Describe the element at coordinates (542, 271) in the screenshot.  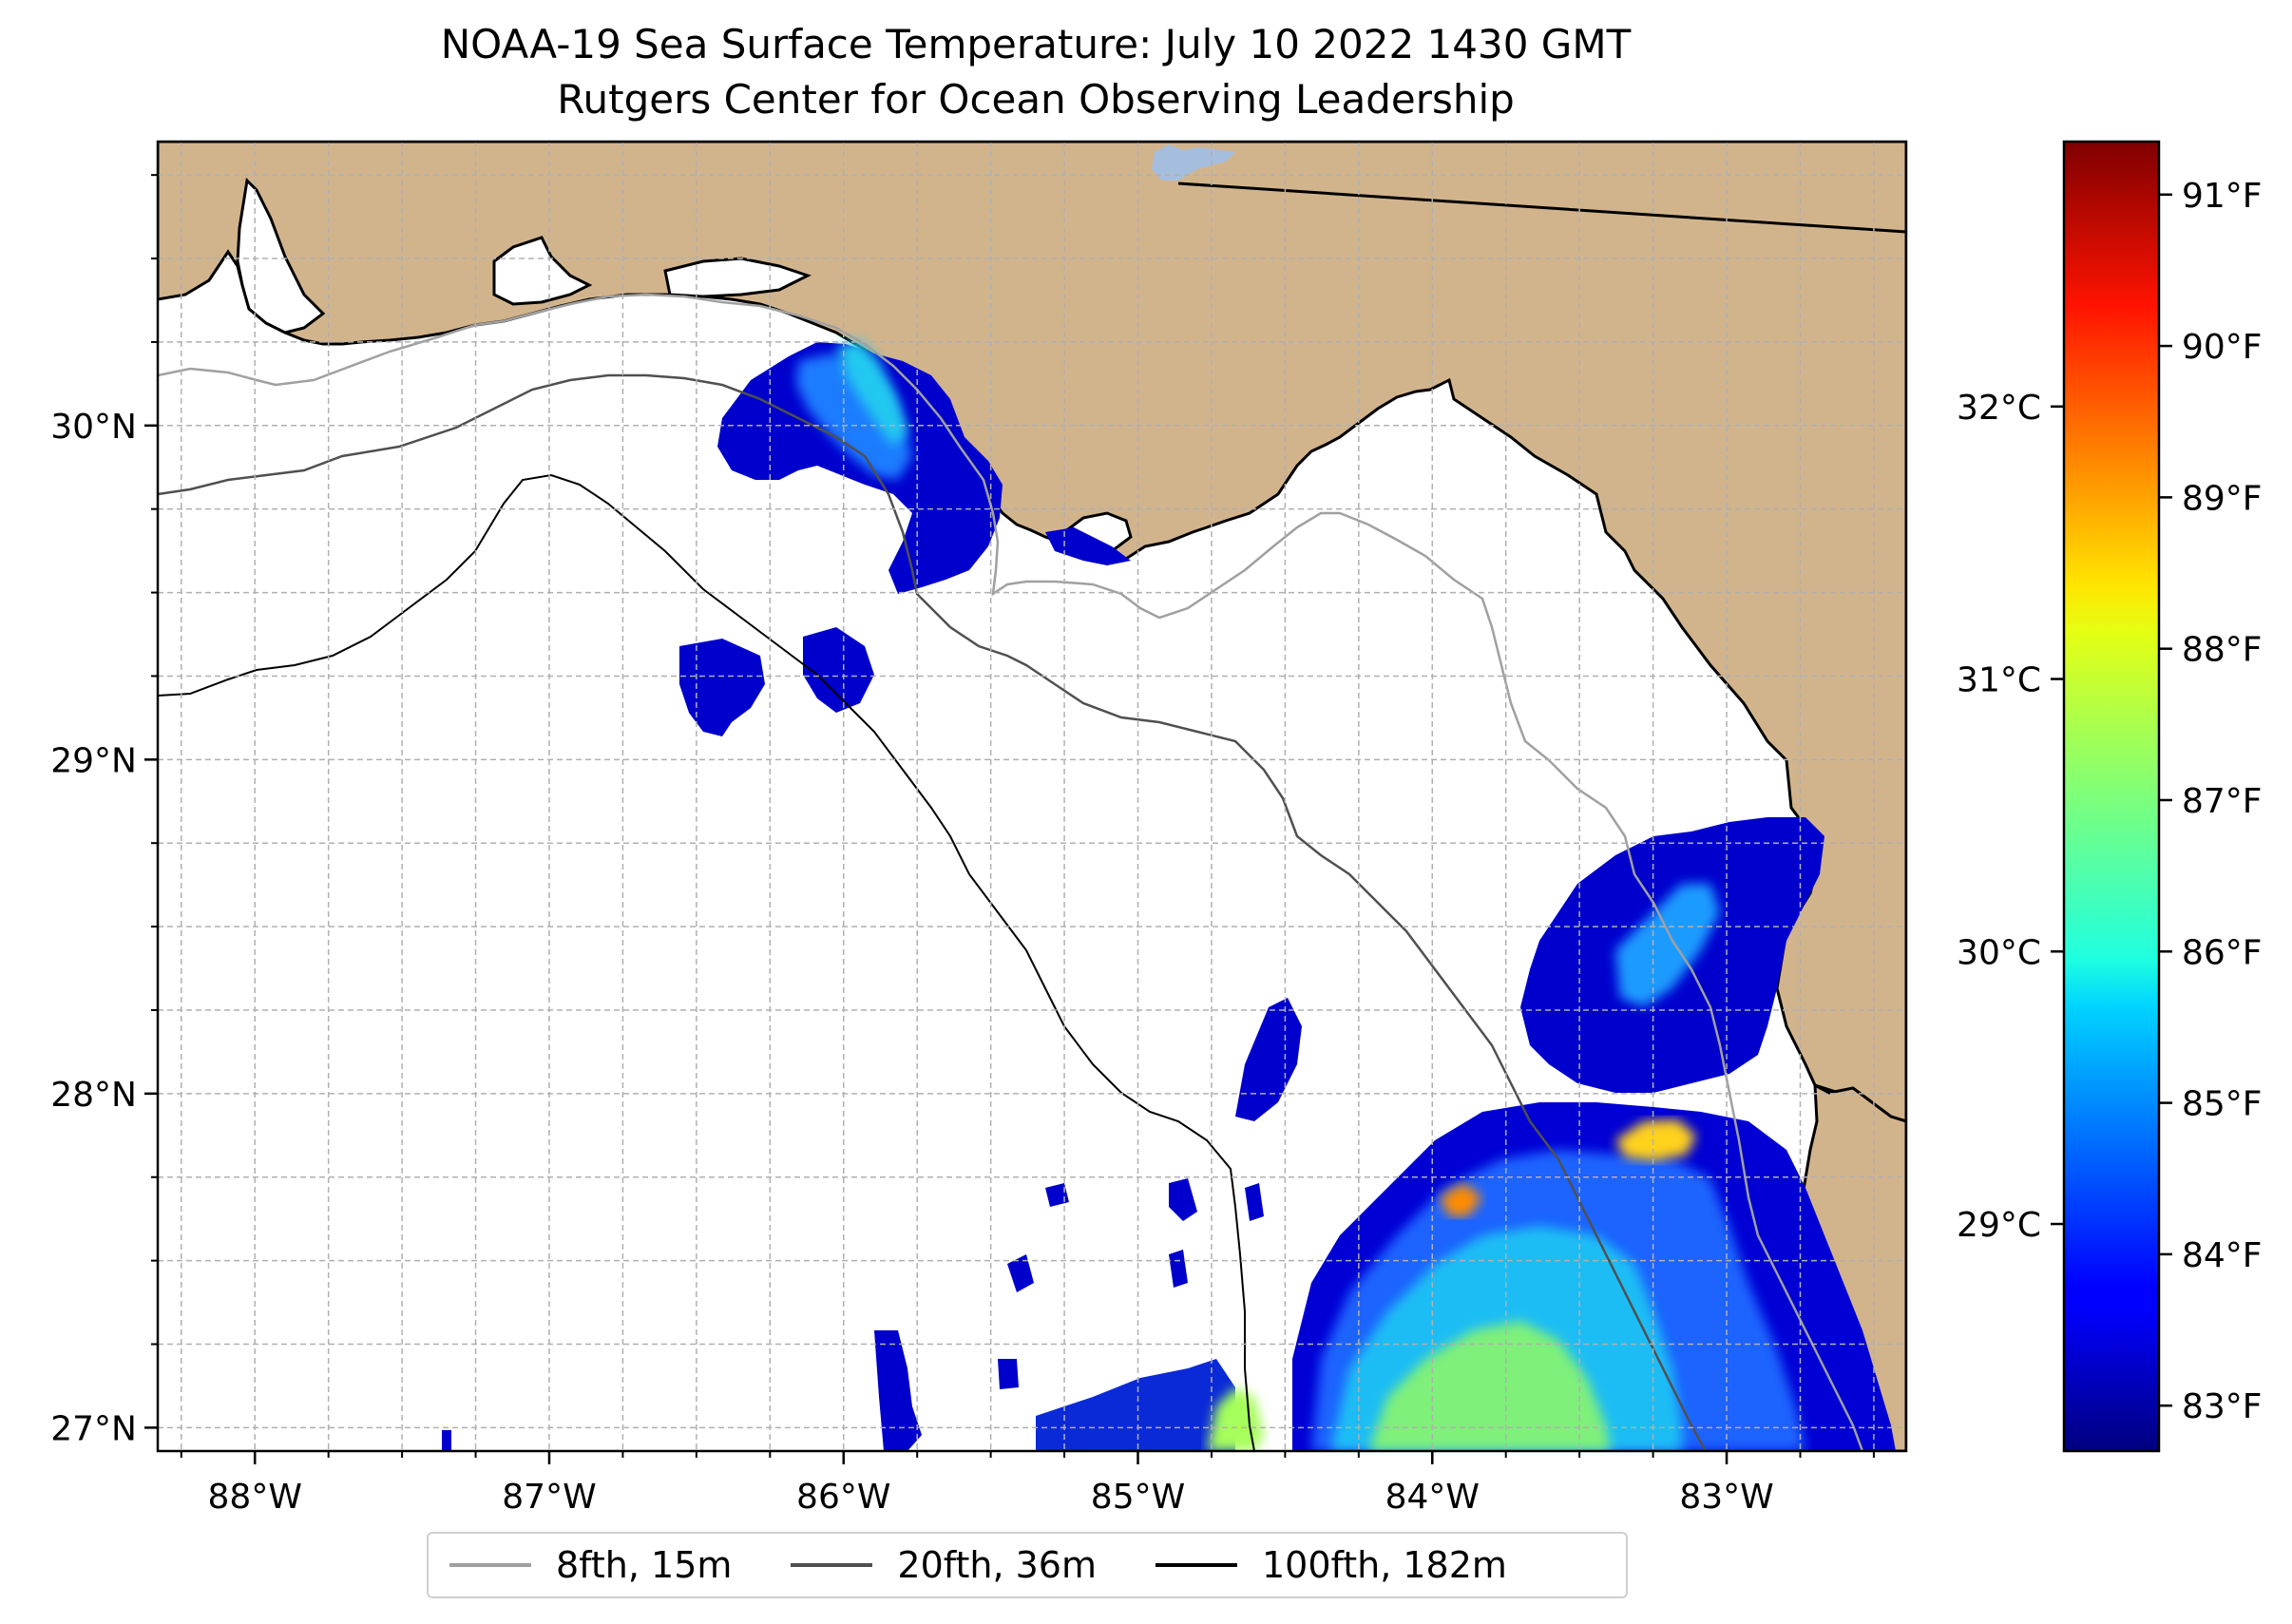
I see `pensacola-bay` at that location.